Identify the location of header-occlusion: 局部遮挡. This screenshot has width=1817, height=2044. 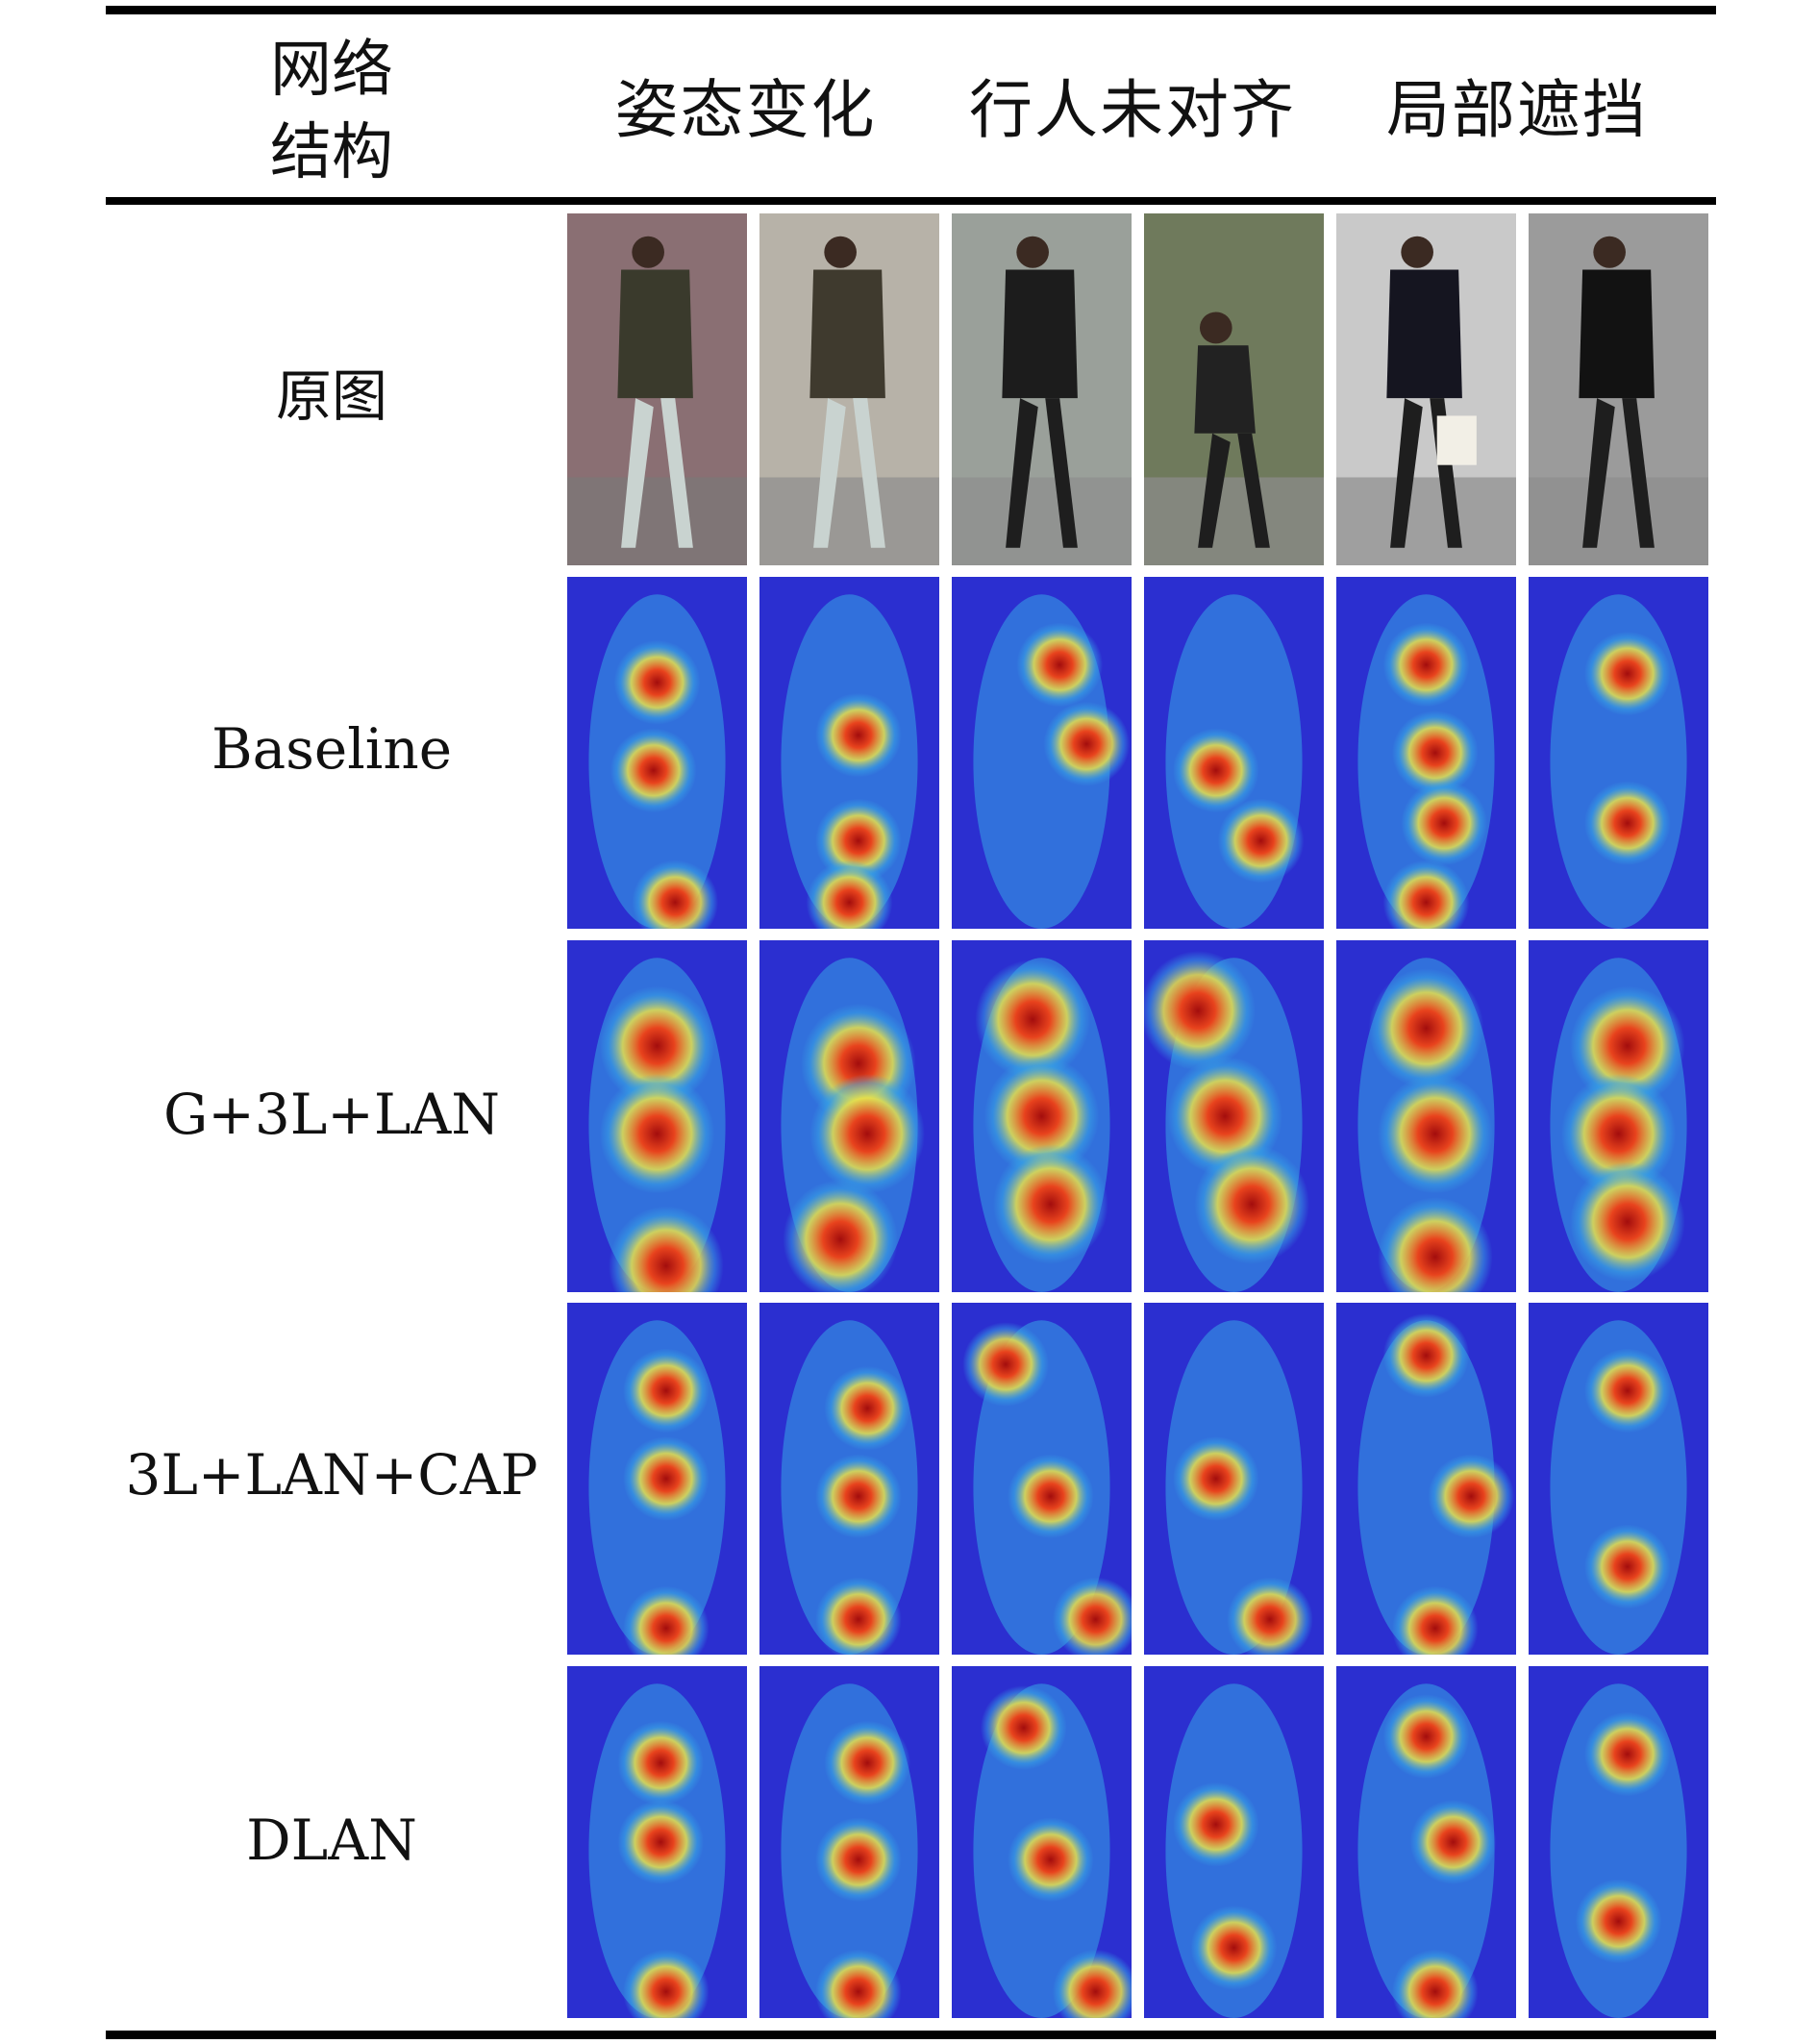
(1517, 110).